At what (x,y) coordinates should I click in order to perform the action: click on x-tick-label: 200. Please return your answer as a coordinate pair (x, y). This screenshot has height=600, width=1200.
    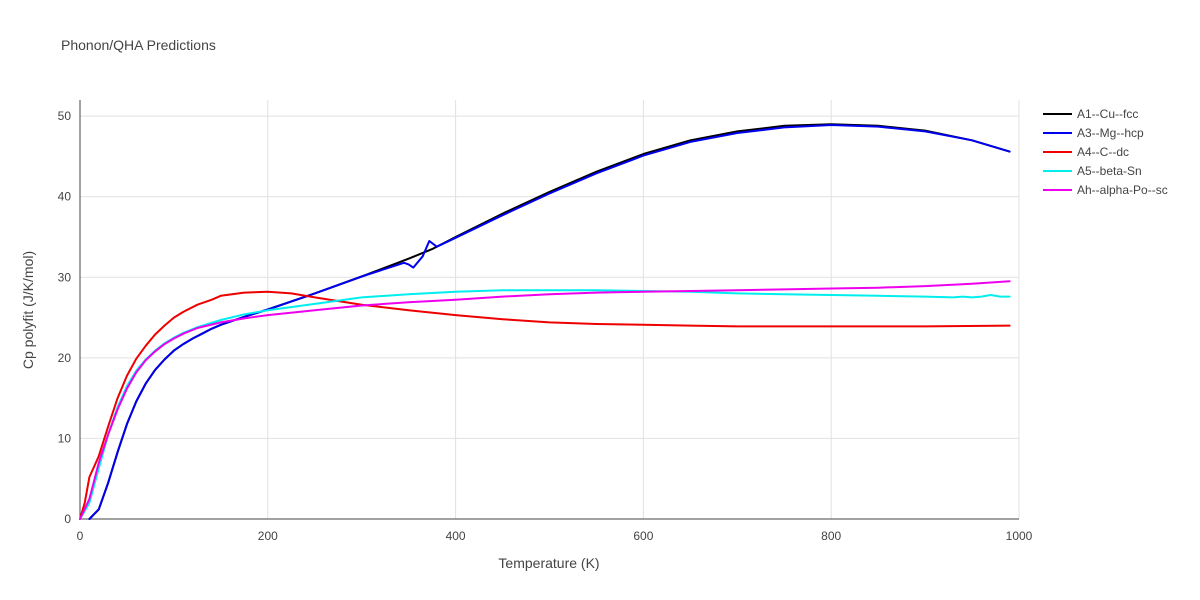
    Looking at the image, I should click on (268, 536).